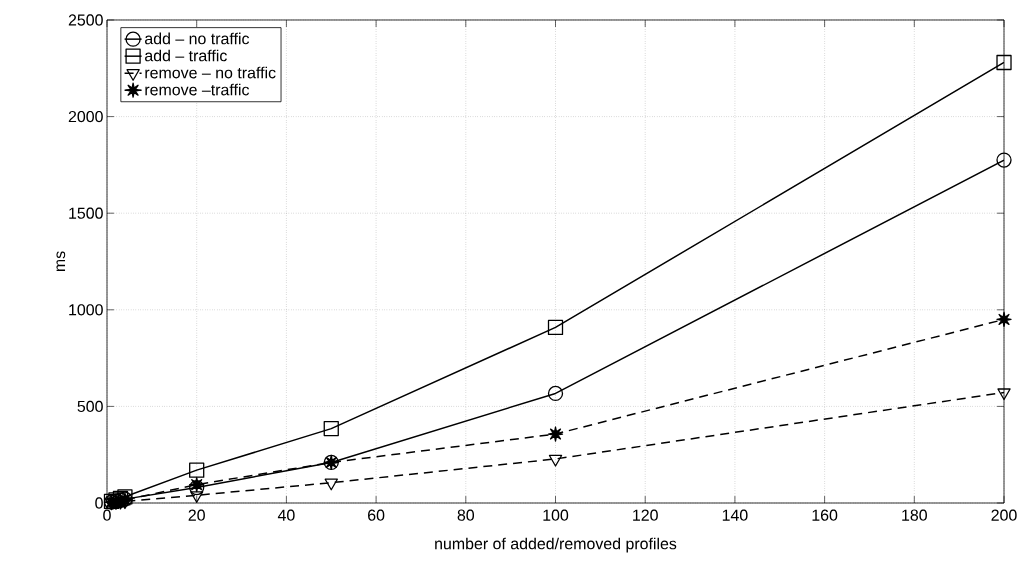 This screenshot has height=571, width=1029. I want to click on x-tick-label: 60, so click(376, 515).